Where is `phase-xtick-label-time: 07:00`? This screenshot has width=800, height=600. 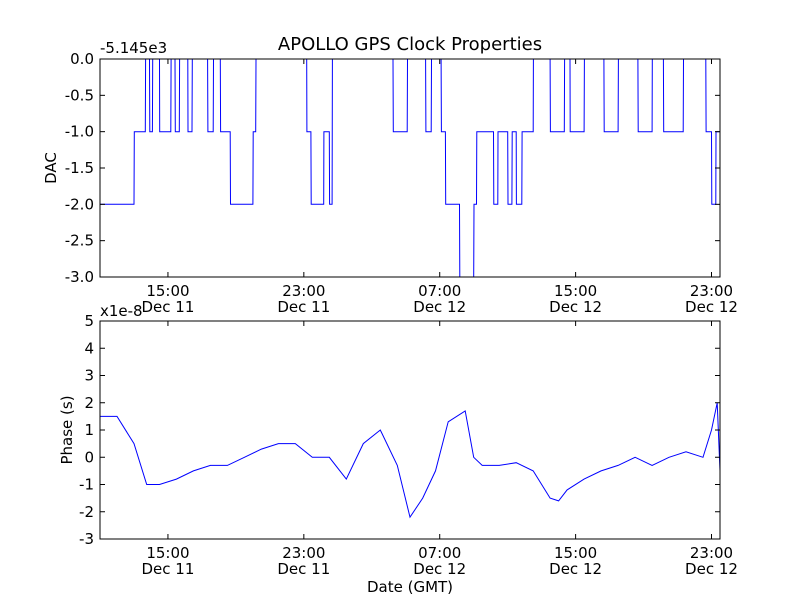
phase-xtick-label-time: 07:00 is located at coordinates (439, 553).